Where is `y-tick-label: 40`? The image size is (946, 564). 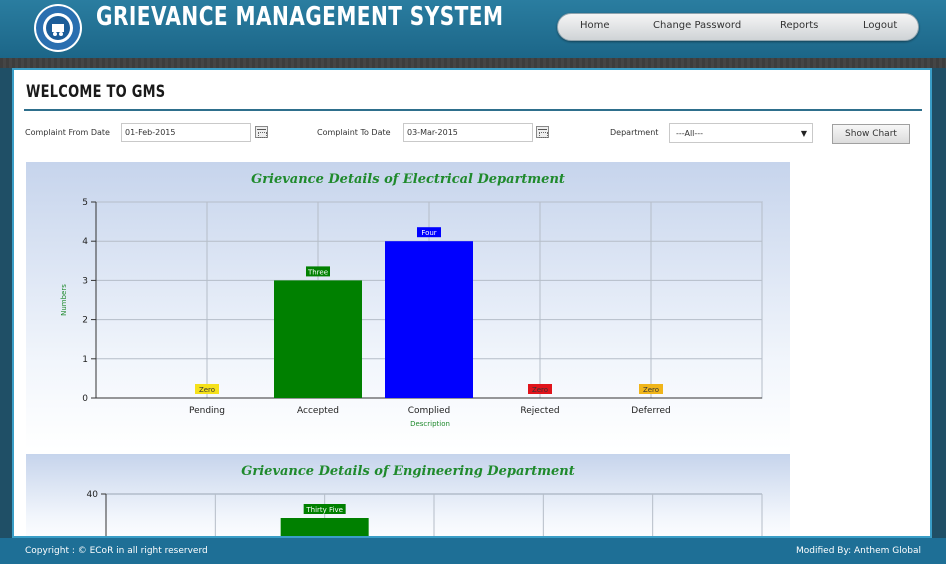
y-tick-label: 40 is located at coordinates (93, 495).